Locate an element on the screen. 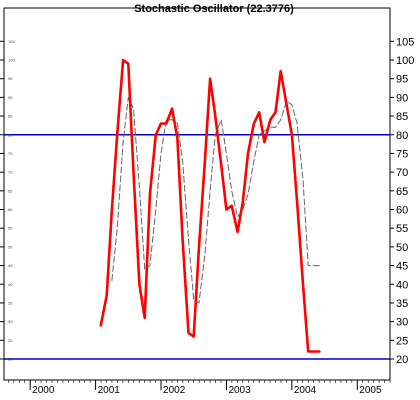 The height and width of the screenshot is (400, 420). y-tick-label-left: 50 is located at coordinates (10, 246).